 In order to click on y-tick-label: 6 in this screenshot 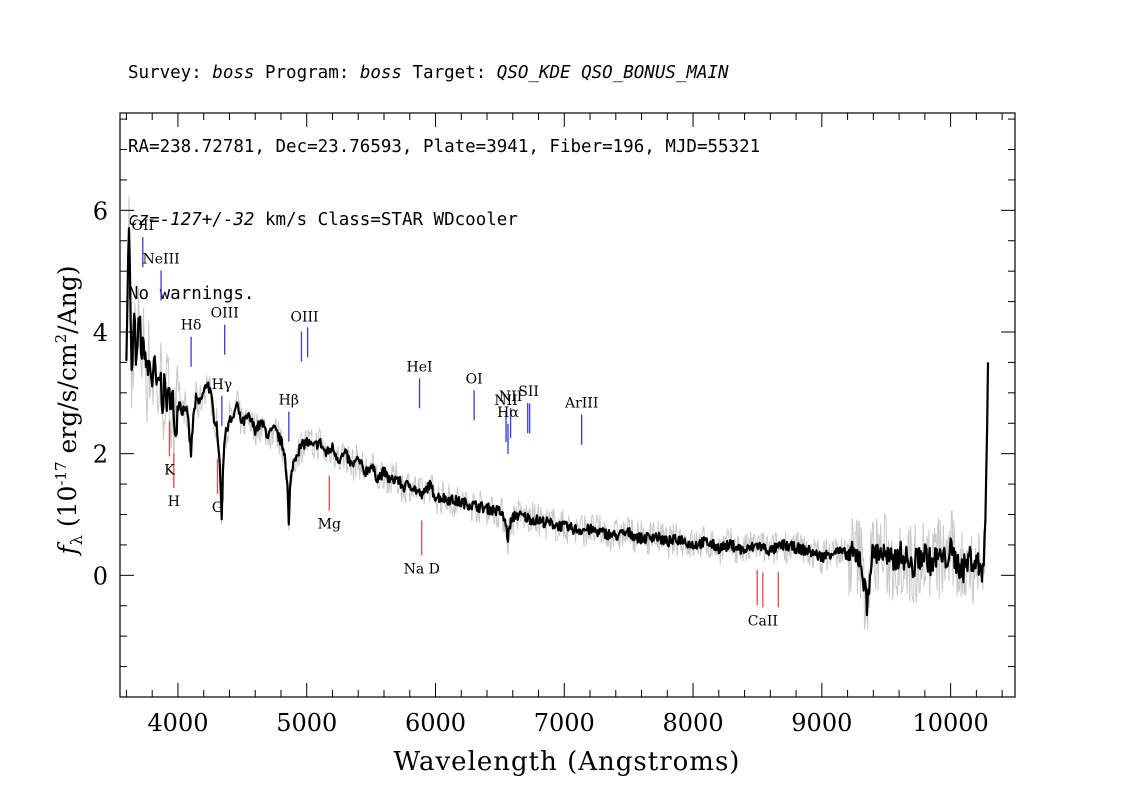, I will do `click(100, 211)`.